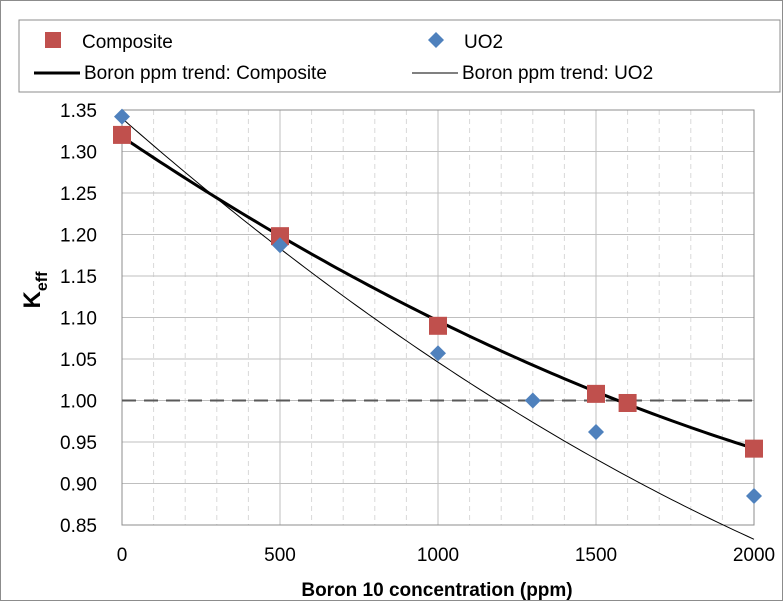 The width and height of the screenshot is (783, 601). What do you see at coordinates (205, 73) in the screenshot?
I see `legend-label-composite-trend: Boron ppm trend: Composite` at bounding box center [205, 73].